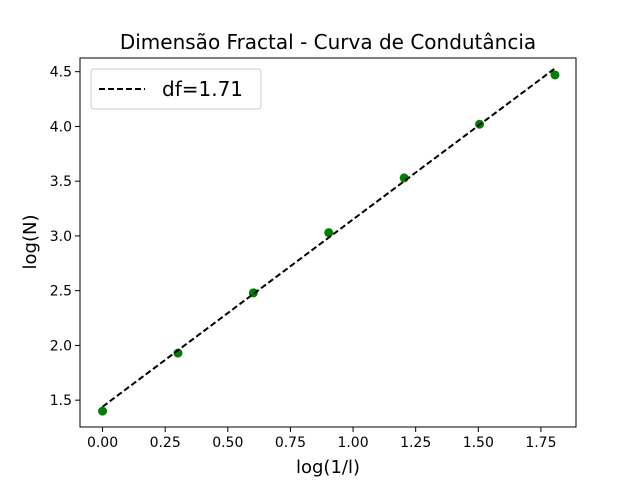 This screenshot has width=640, height=480. Describe the element at coordinates (202, 89) in the screenshot. I see `legend-label: df=1.71` at that location.